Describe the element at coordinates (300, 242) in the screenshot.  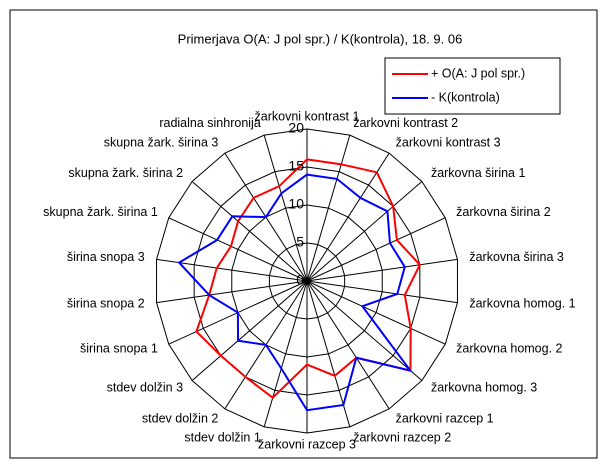
I see `r-tick-label: 5` at that location.